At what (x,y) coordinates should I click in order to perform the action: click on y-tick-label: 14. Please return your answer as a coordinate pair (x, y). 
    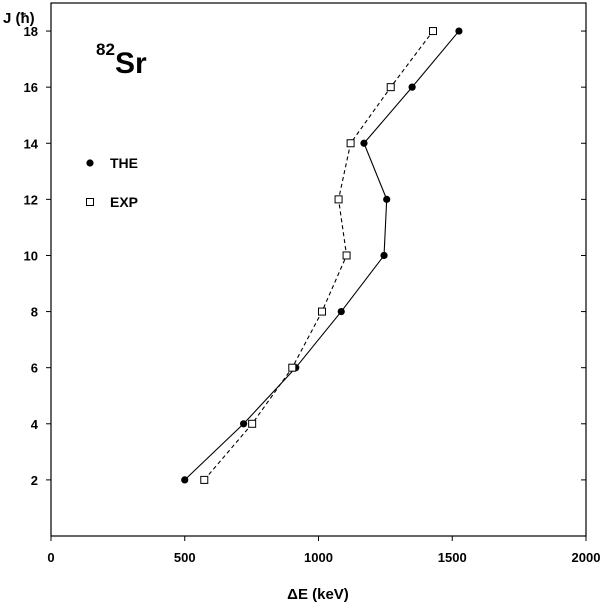
    Looking at the image, I should click on (31, 143).